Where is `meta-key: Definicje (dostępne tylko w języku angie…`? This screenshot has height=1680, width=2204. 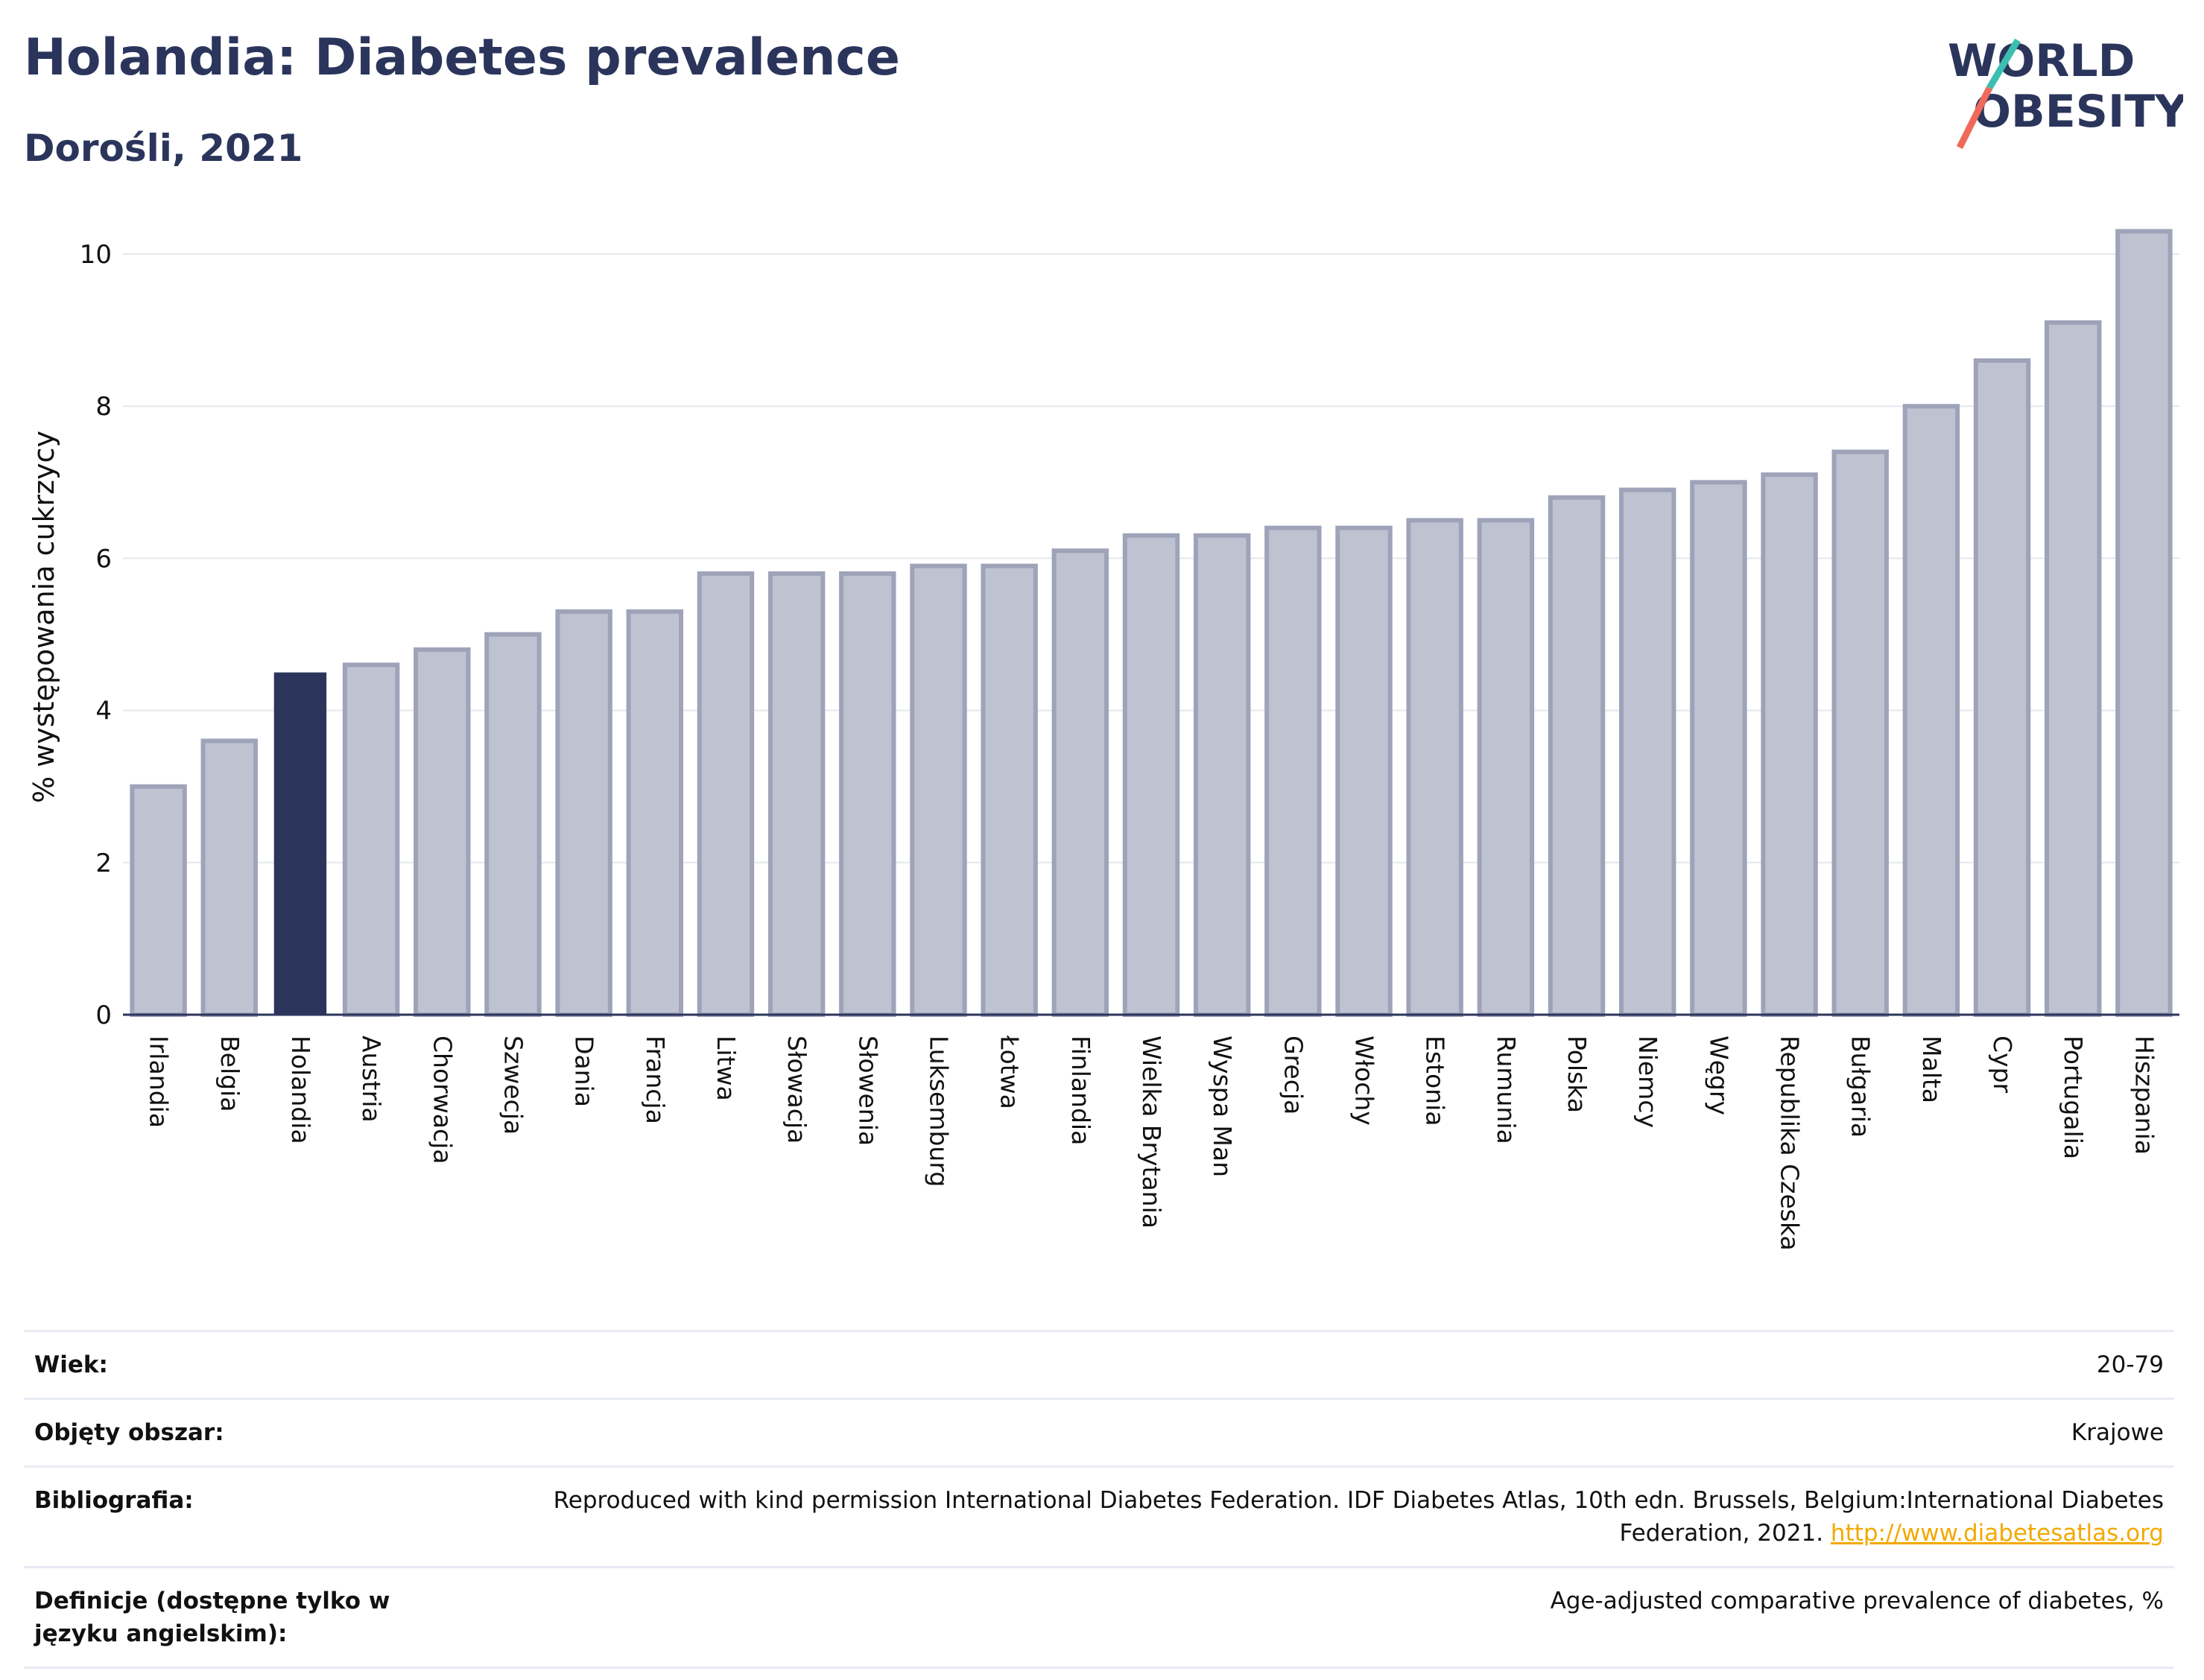
meta-key: Definicje (dostępne tylko w języku angie… is located at coordinates (258, 1617).